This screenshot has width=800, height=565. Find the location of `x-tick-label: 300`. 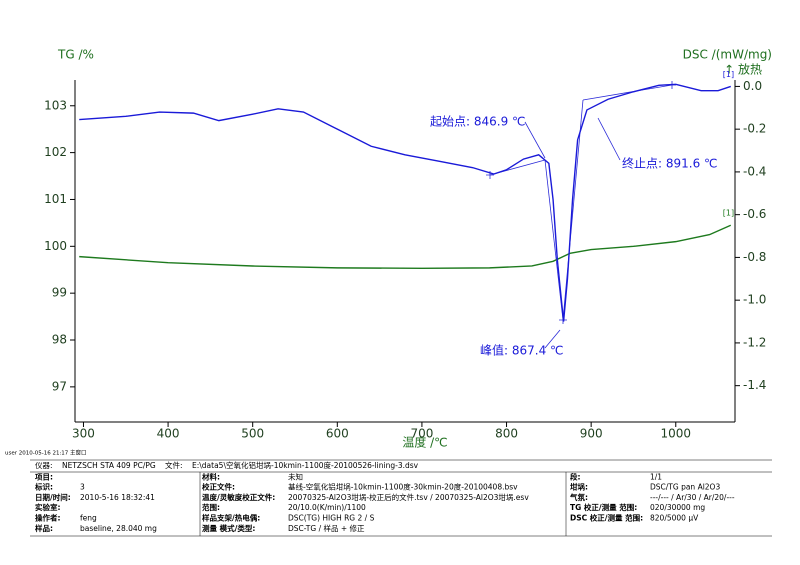

x-tick-label: 300 is located at coordinates (83, 434).